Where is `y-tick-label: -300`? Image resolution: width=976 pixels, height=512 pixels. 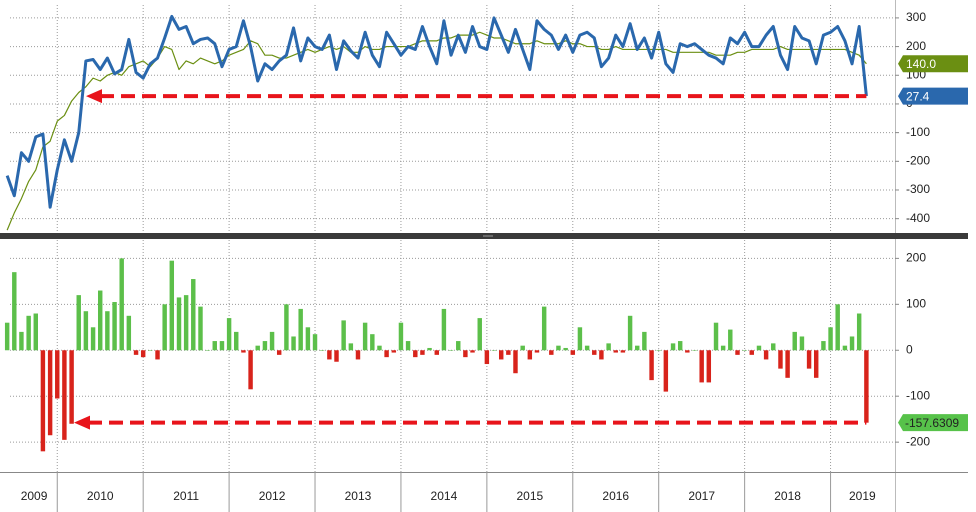 y-tick-label: -300 is located at coordinates (918, 189).